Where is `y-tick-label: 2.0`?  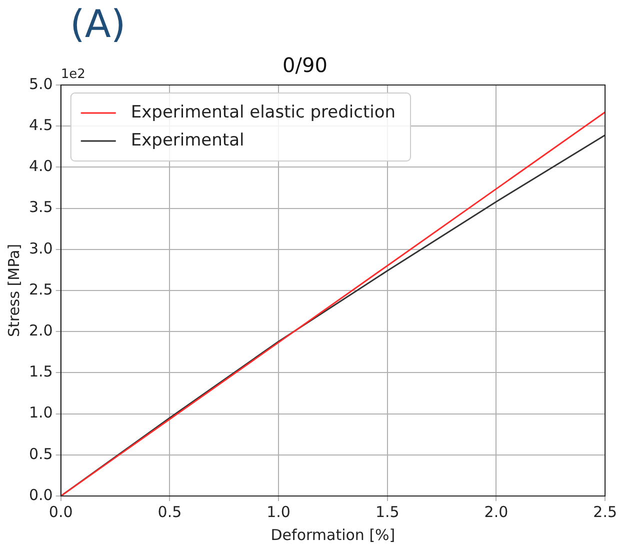
y-tick-label: 2.0 is located at coordinates (40, 330).